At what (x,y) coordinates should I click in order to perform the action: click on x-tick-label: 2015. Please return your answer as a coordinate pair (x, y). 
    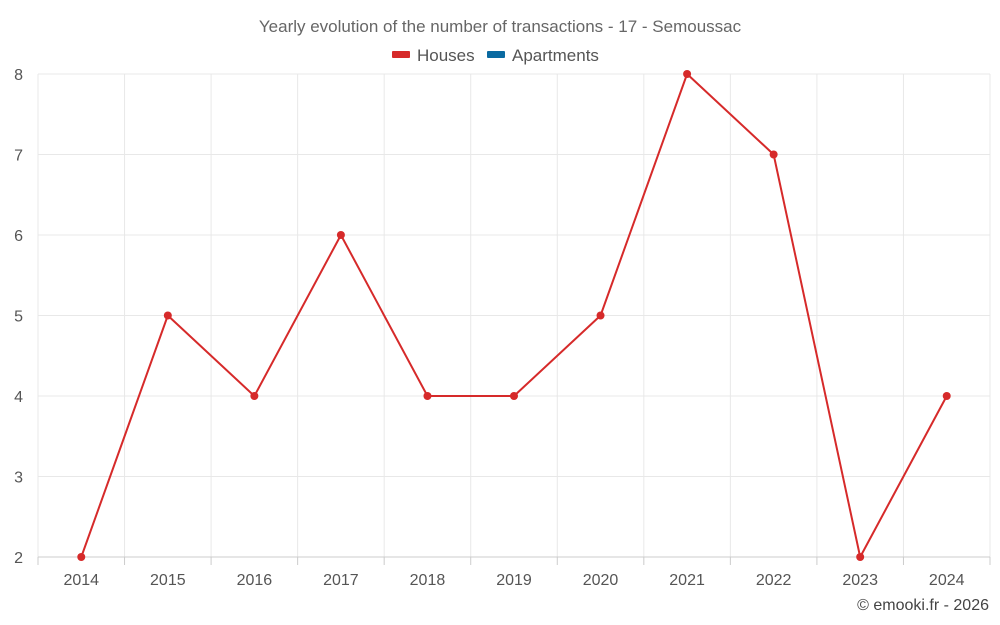
    Looking at the image, I should click on (168, 580).